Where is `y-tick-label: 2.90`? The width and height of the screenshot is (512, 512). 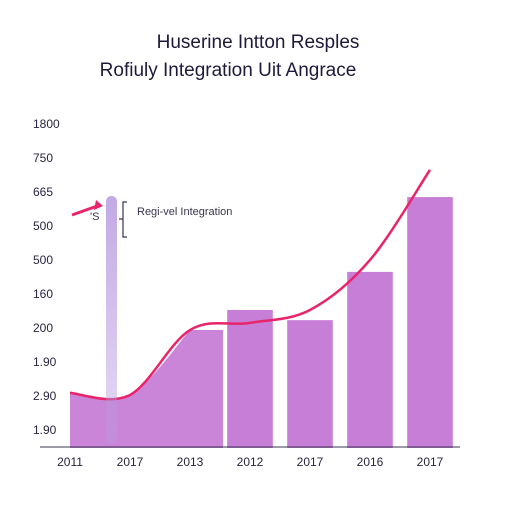
y-tick-label: 2.90 is located at coordinates (45, 396).